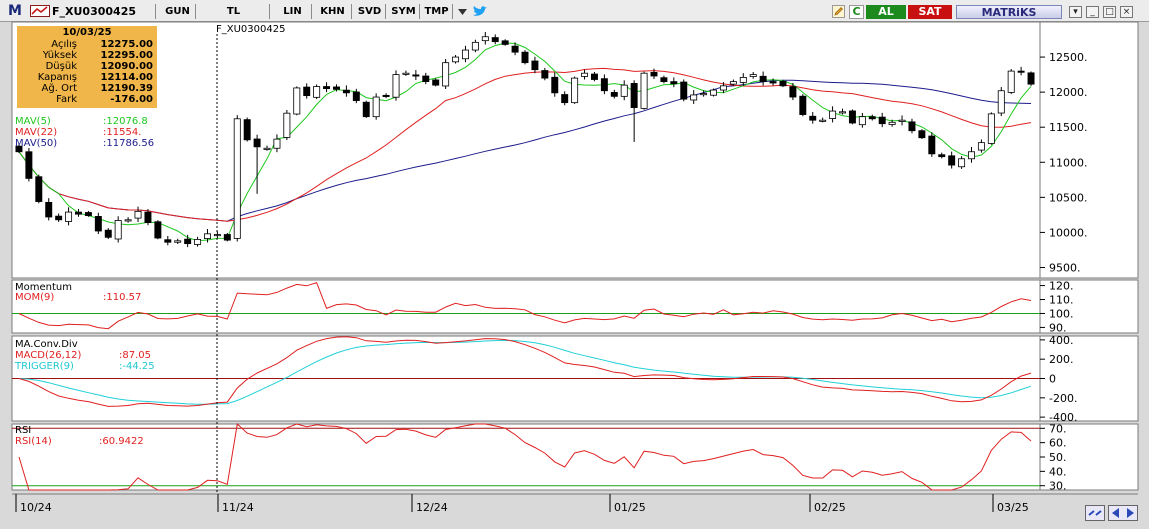 This screenshot has width=1149, height=529. What do you see at coordinates (886, 12) in the screenshot?
I see `buy-button: AL` at bounding box center [886, 12].